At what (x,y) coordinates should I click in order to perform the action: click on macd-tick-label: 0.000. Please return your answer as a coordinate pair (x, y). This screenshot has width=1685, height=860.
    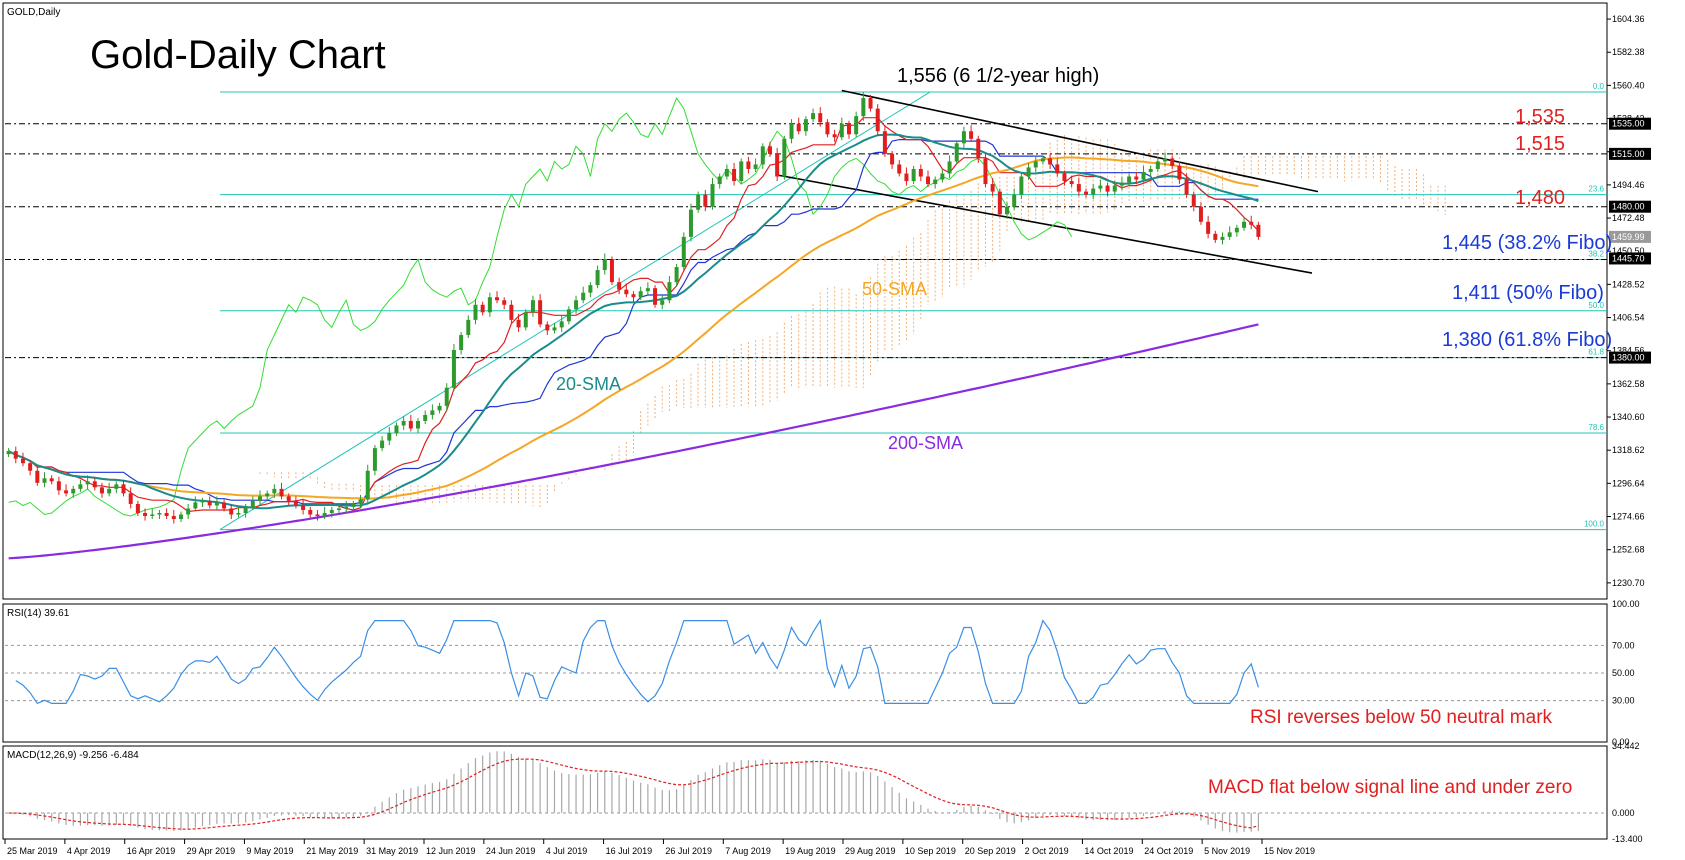
    Looking at the image, I should click on (1623, 813).